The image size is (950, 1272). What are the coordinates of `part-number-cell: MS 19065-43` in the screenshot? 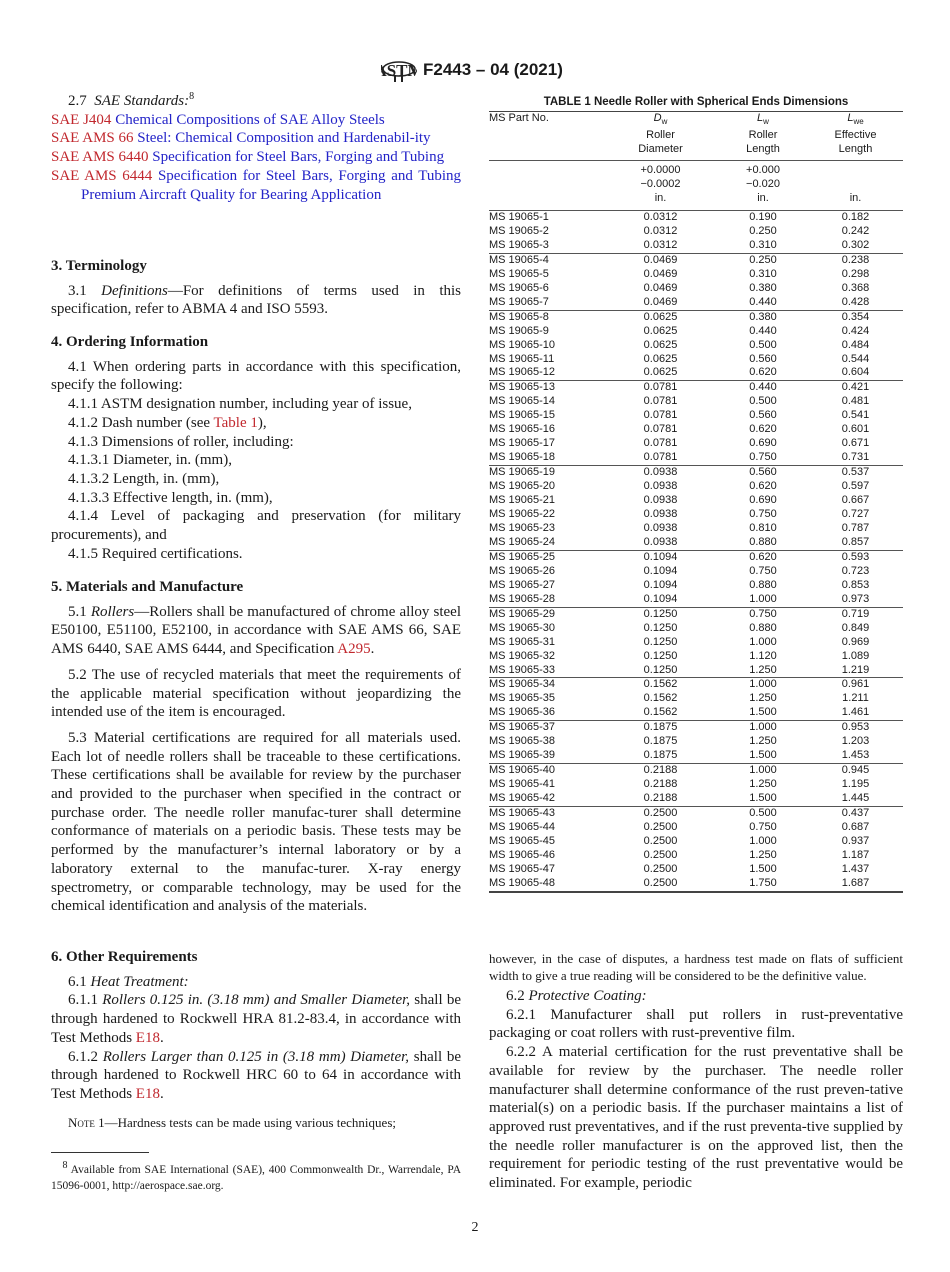 It's located at (546, 813).